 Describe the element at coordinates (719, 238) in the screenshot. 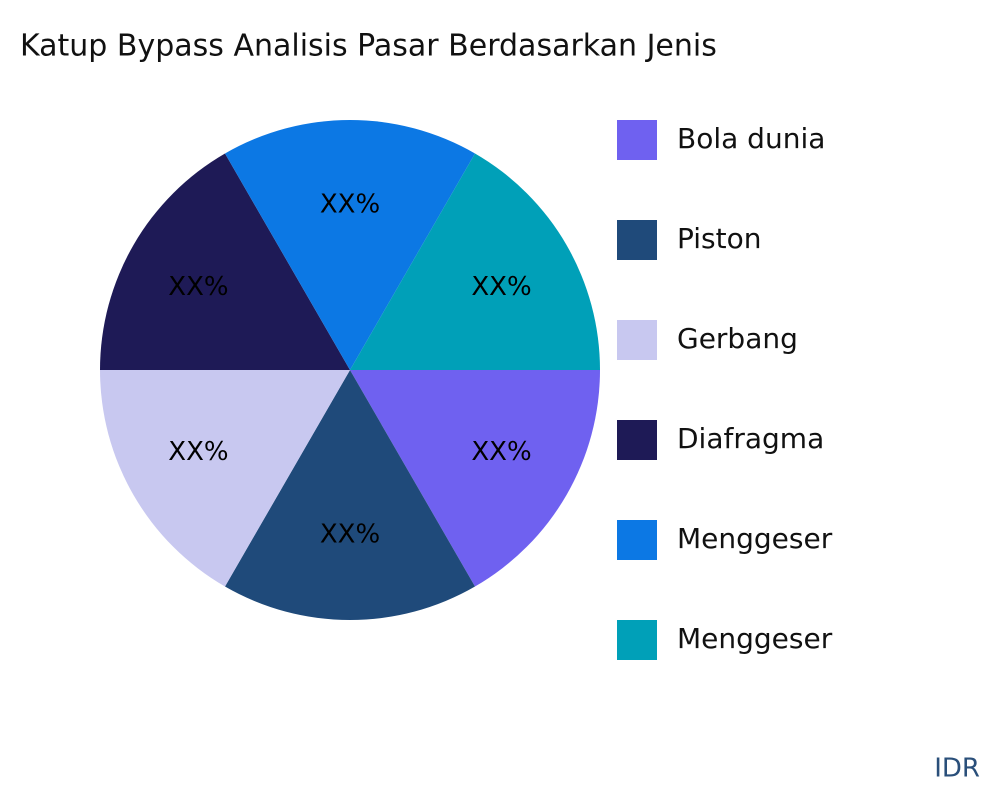

I see `legend-label: Piston` at that location.